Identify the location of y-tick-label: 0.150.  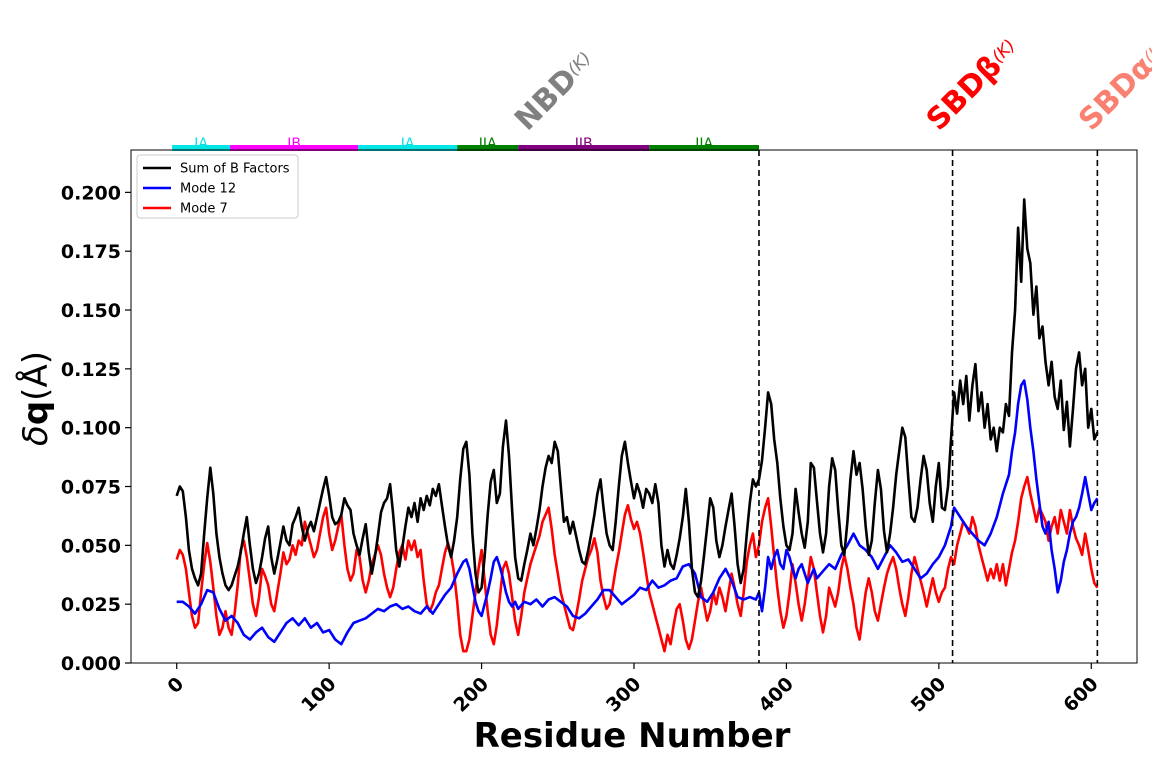
(91, 311).